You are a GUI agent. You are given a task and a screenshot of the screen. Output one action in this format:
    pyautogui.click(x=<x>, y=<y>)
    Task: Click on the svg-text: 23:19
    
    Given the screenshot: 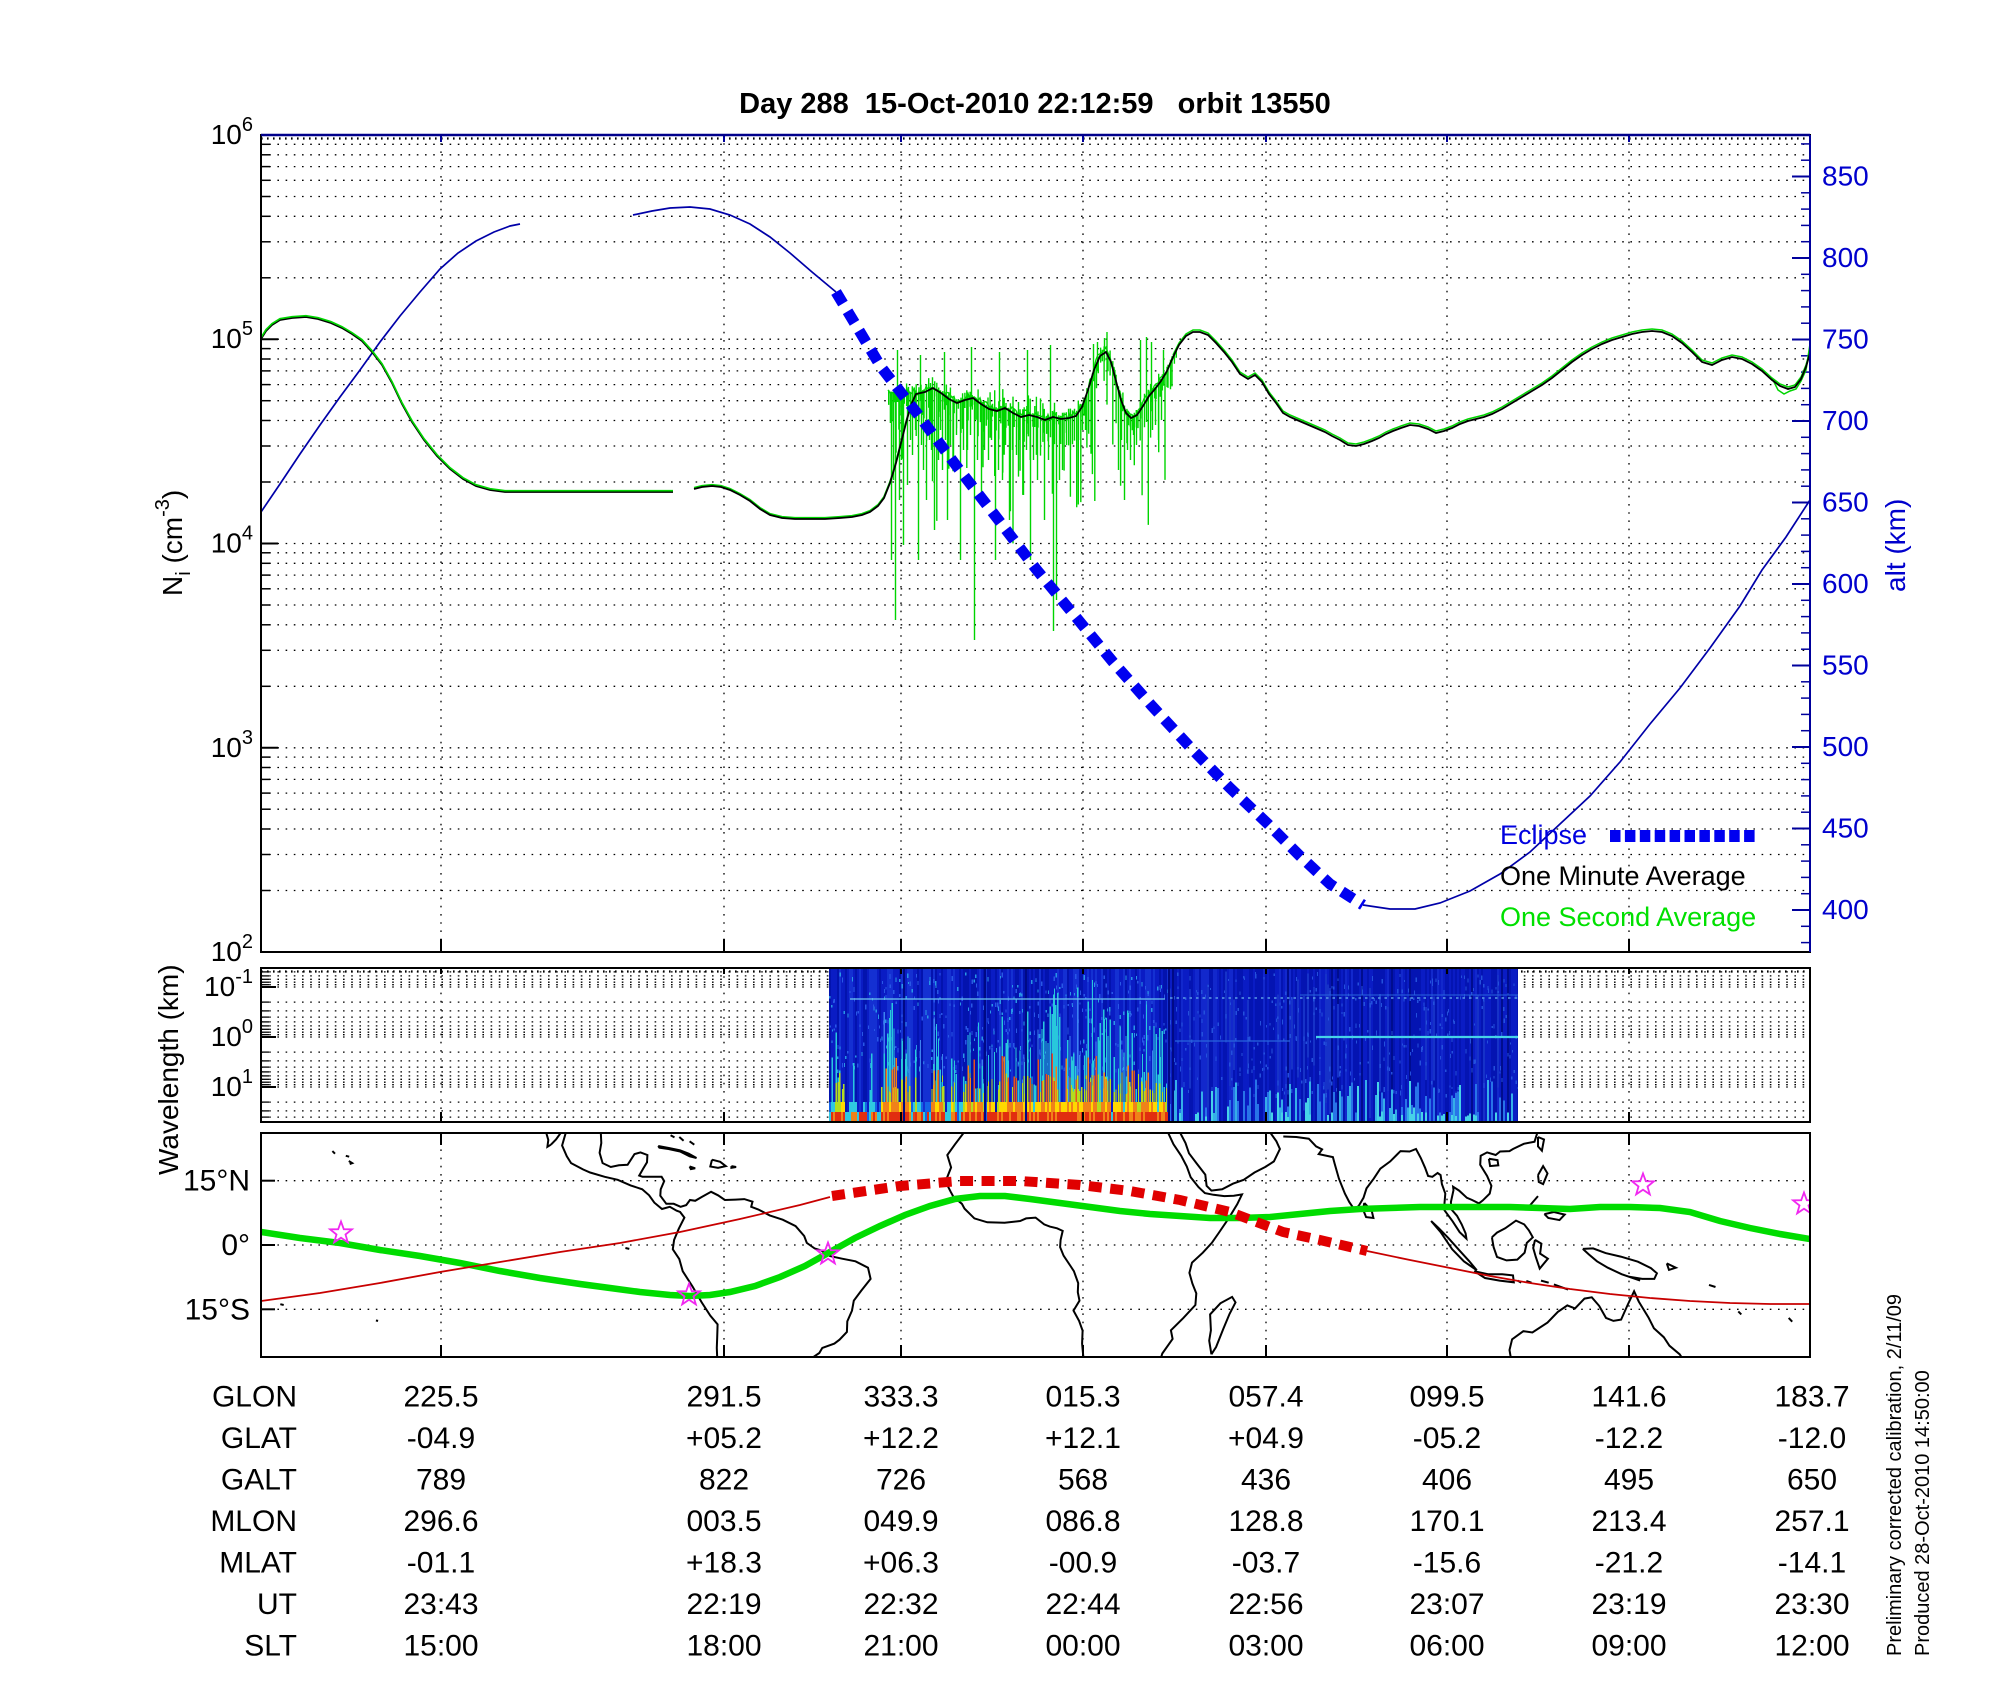 What is the action you would take?
    pyautogui.click(x=1628, y=1604)
    